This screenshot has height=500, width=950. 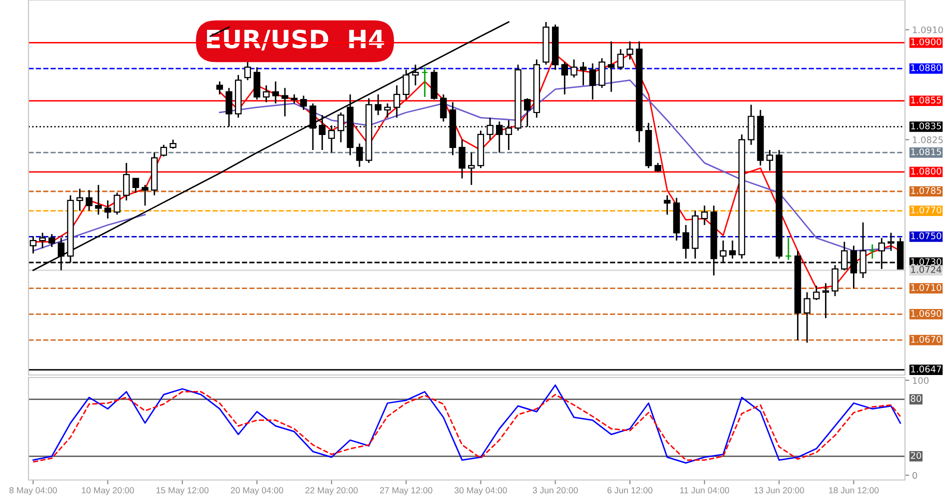 I want to click on ref-line-label: 1.0647, so click(x=926, y=369).